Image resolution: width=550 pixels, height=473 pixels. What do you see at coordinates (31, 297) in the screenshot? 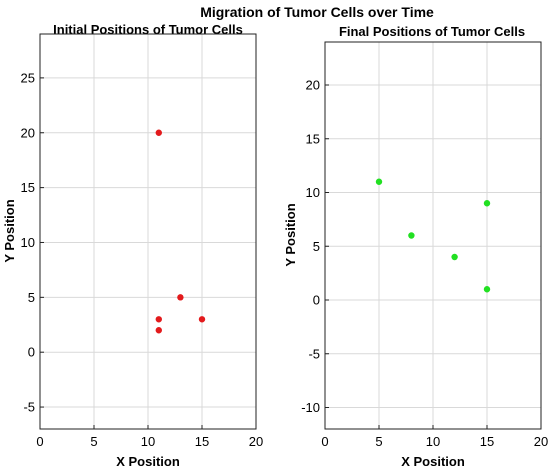
I see `initial-plot-y-tick-label: 5` at bounding box center [31, 297].